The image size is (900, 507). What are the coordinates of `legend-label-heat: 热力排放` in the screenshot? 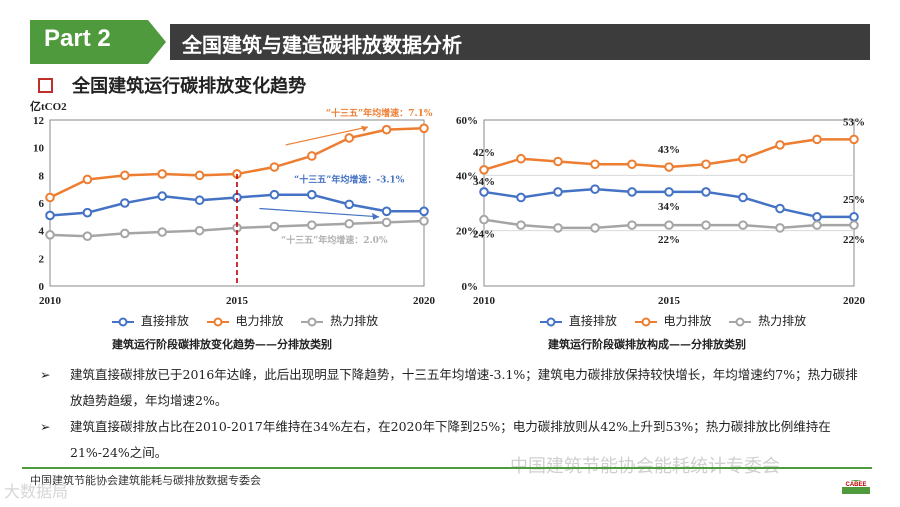 It's located at (354, 321).